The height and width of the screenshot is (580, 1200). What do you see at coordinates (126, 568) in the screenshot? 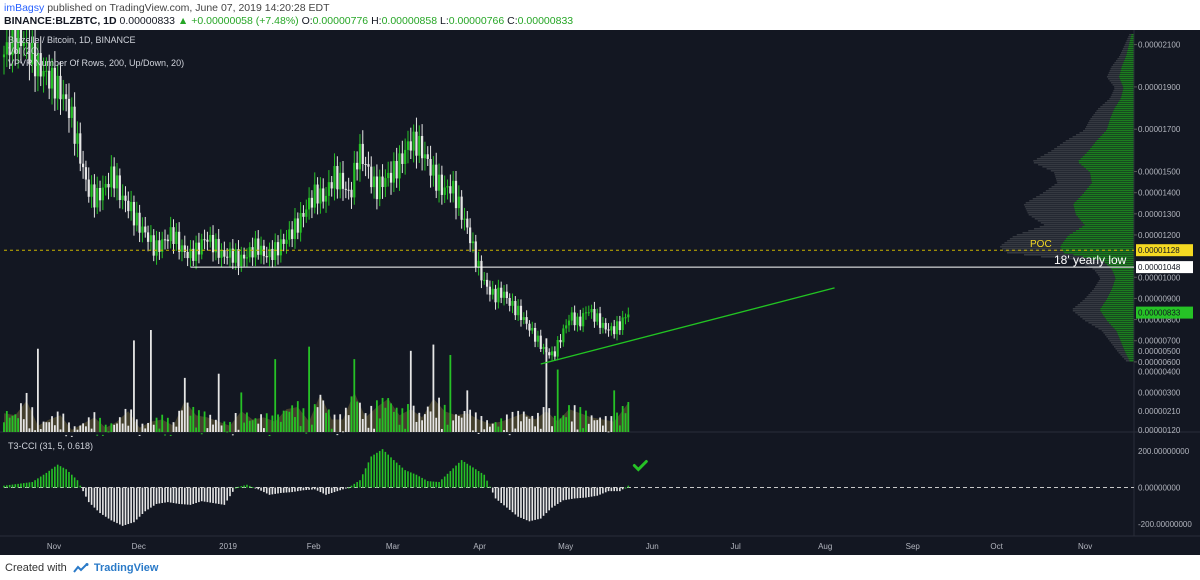
I see `tradingview-brand: TradingView` at bounding box center [126, 568].